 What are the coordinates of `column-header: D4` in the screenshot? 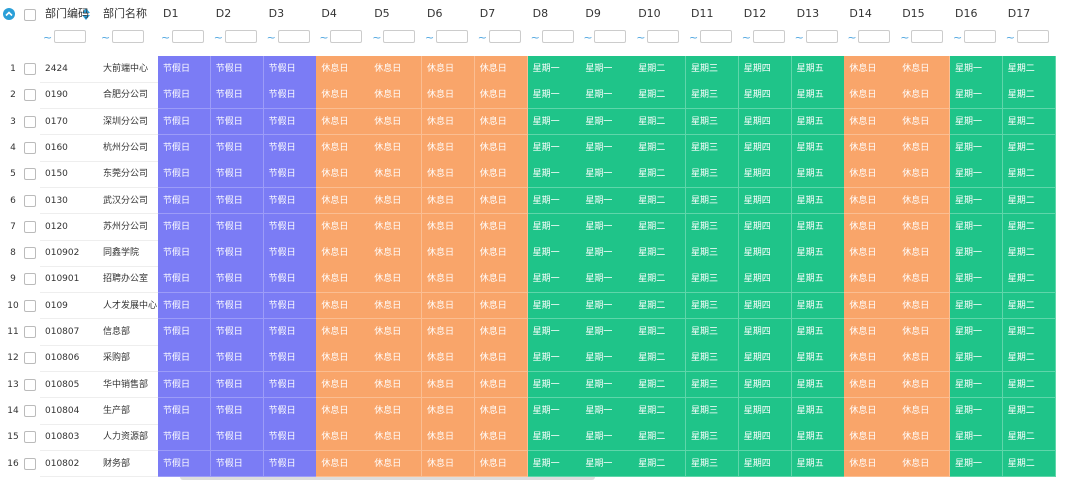 It's located at (329, 13).